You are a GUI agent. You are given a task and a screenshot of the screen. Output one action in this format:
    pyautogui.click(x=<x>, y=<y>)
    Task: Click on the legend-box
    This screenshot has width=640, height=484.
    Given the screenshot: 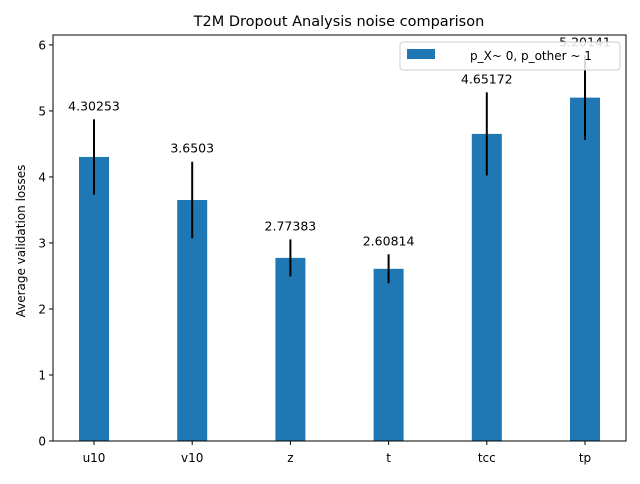 What is the action you would take?
    pyautogui.click(x=510, y=56)
    